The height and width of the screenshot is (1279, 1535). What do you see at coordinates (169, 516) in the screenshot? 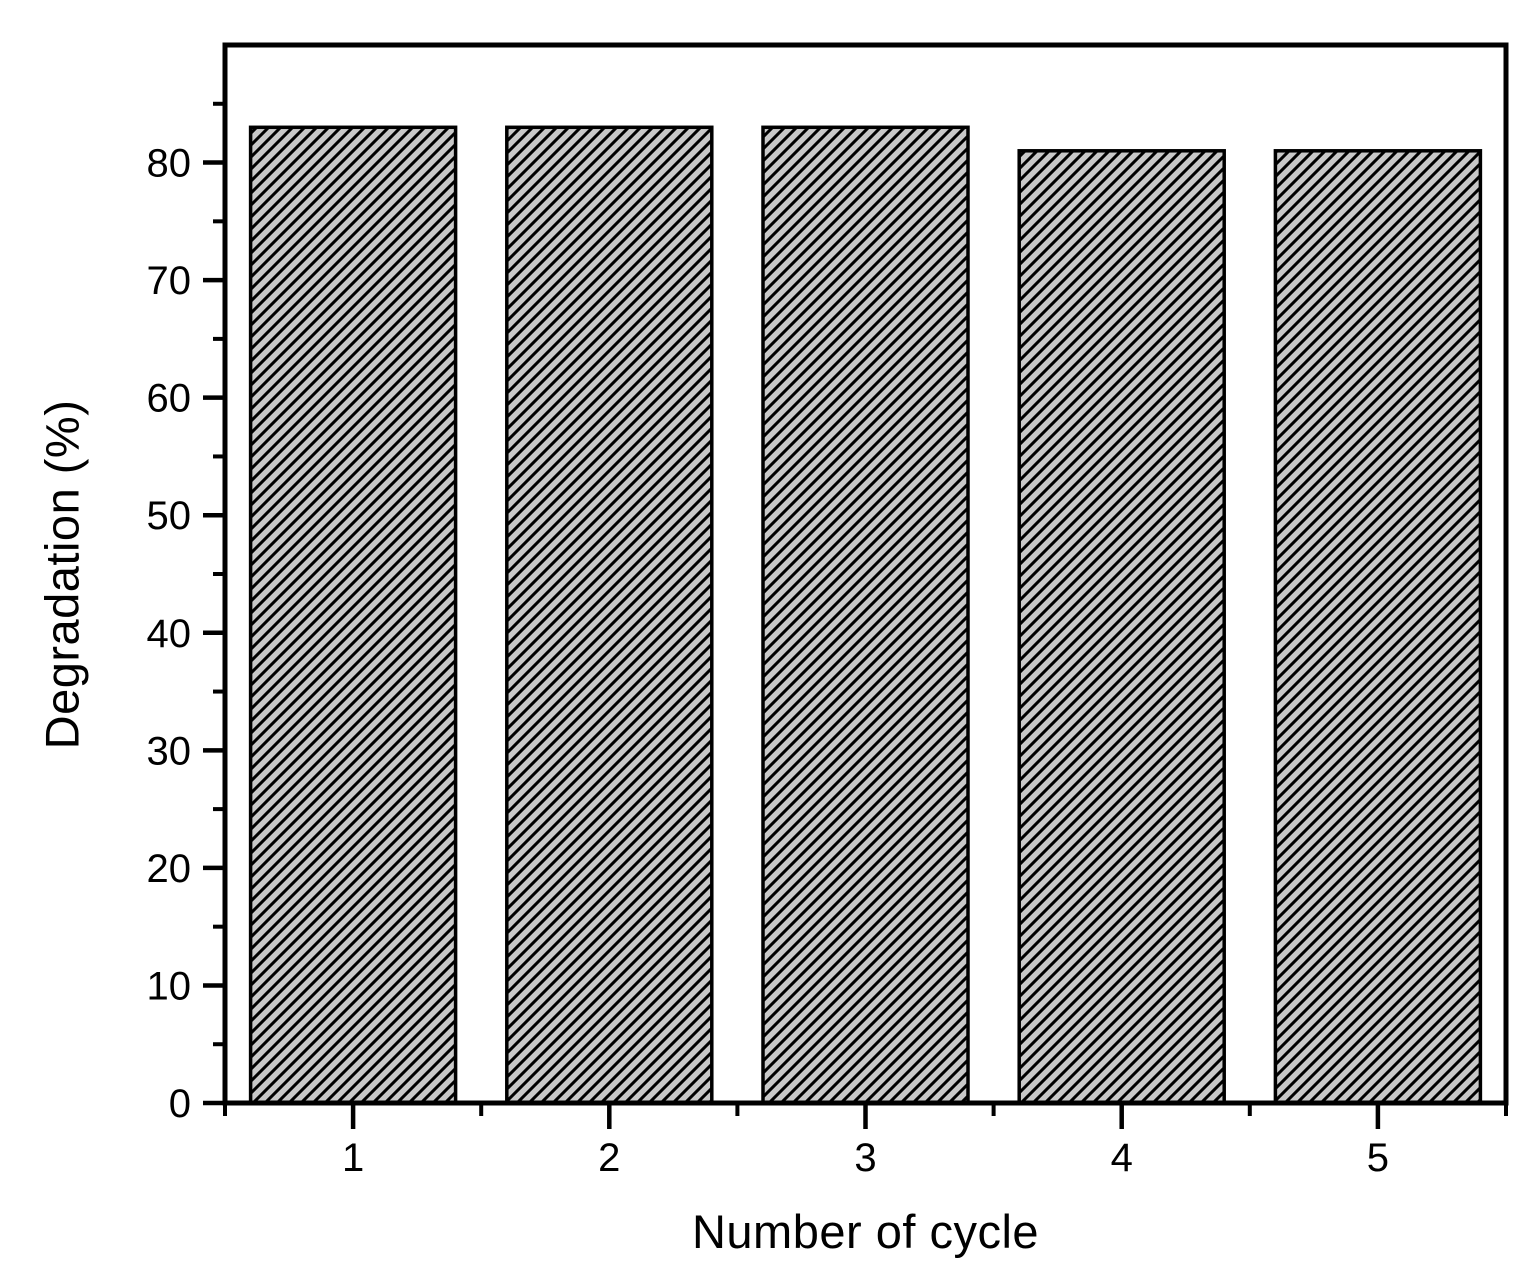
I see `y-tick-label: 50` at bounding box center [169, 516].